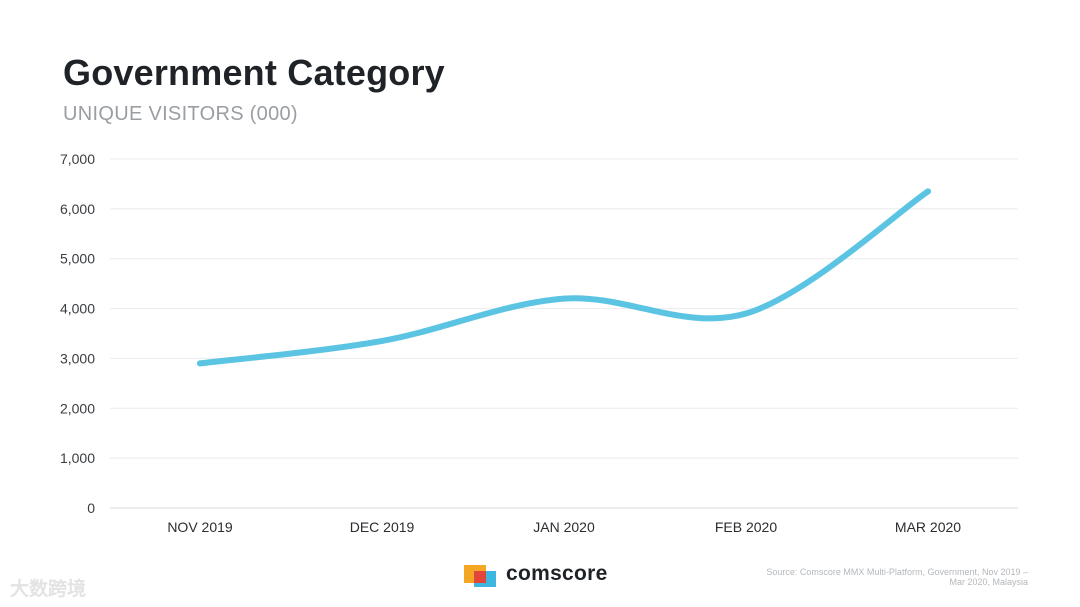 The width and height of the screenshot is (1080, 607). Describe the element at coordinates (77, 159) in the screenshot. I see `y-tick-label: 7,000` at that location.